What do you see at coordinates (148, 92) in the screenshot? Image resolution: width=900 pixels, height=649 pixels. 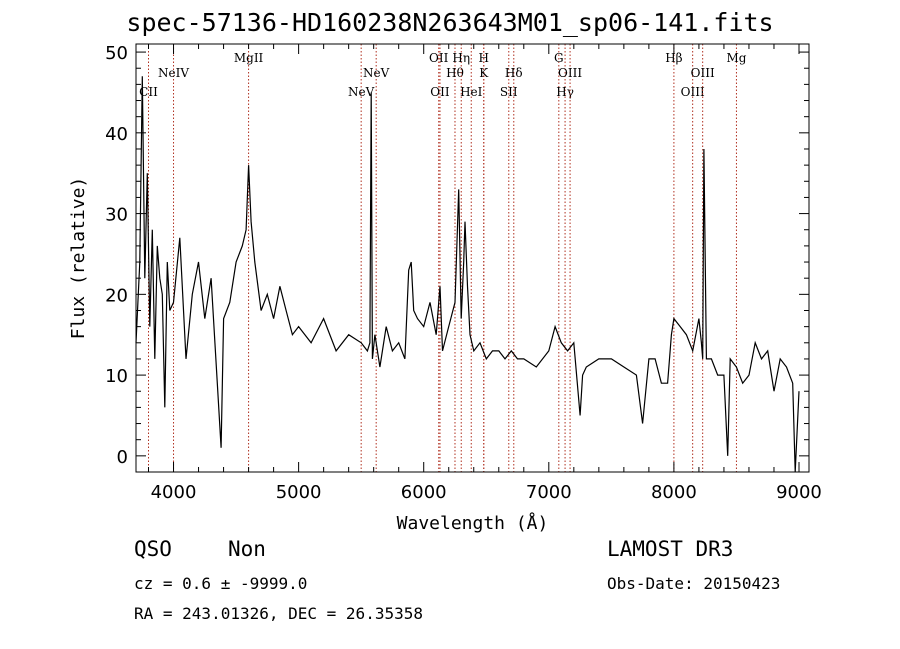 I see `spectral-line-label: CII` at bounding box center [148, 92].